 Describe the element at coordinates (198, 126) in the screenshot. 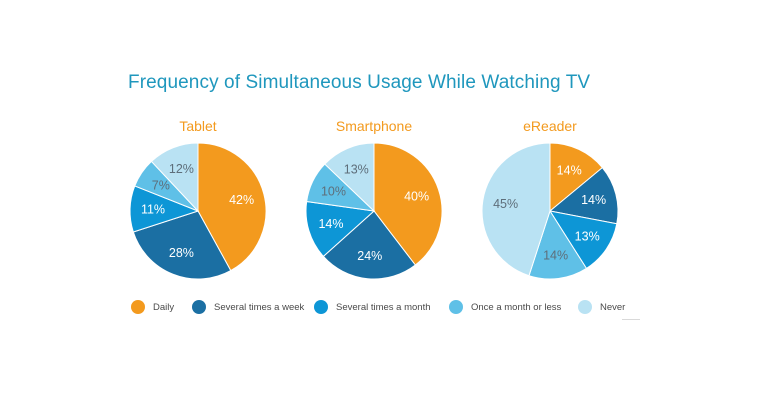

I see `pie-title-tablet: Tablet` at that location.